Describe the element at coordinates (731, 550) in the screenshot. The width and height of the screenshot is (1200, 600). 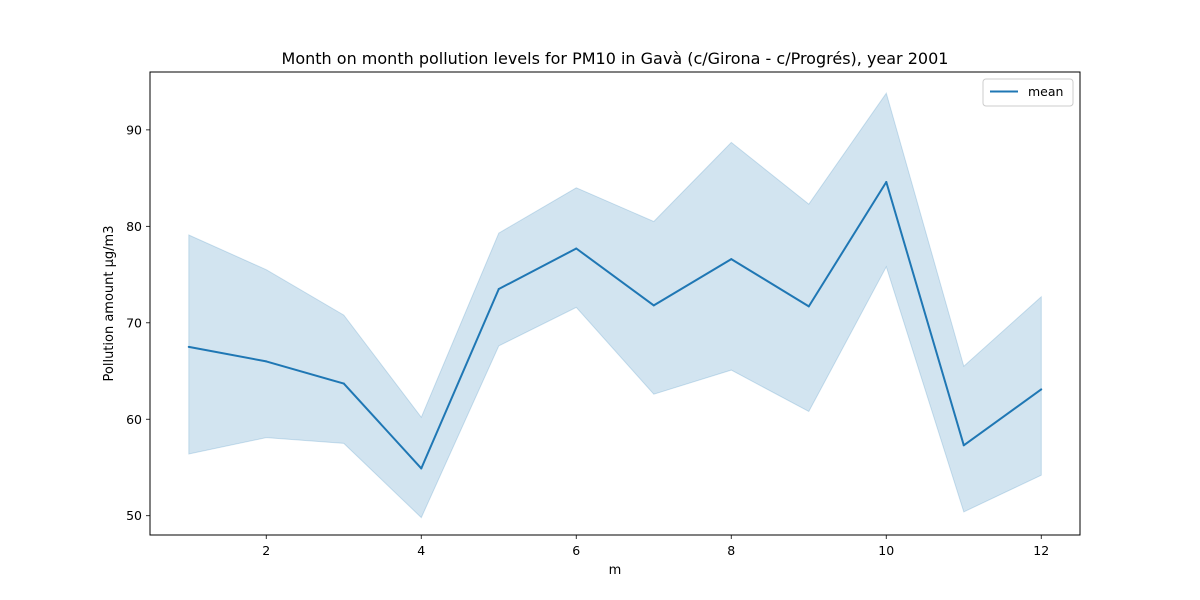
I see `x-tick-label: 8` at that location.